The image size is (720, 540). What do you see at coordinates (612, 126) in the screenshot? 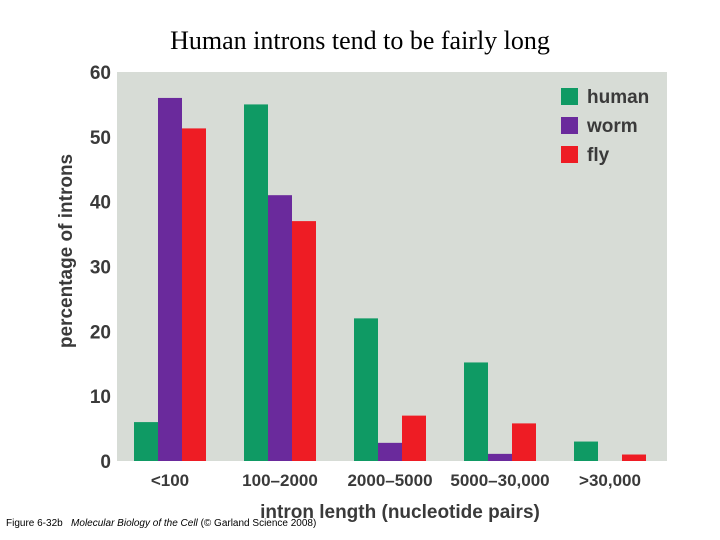
I see `legend-label-worm: worm` at bounding box center [612, 126].